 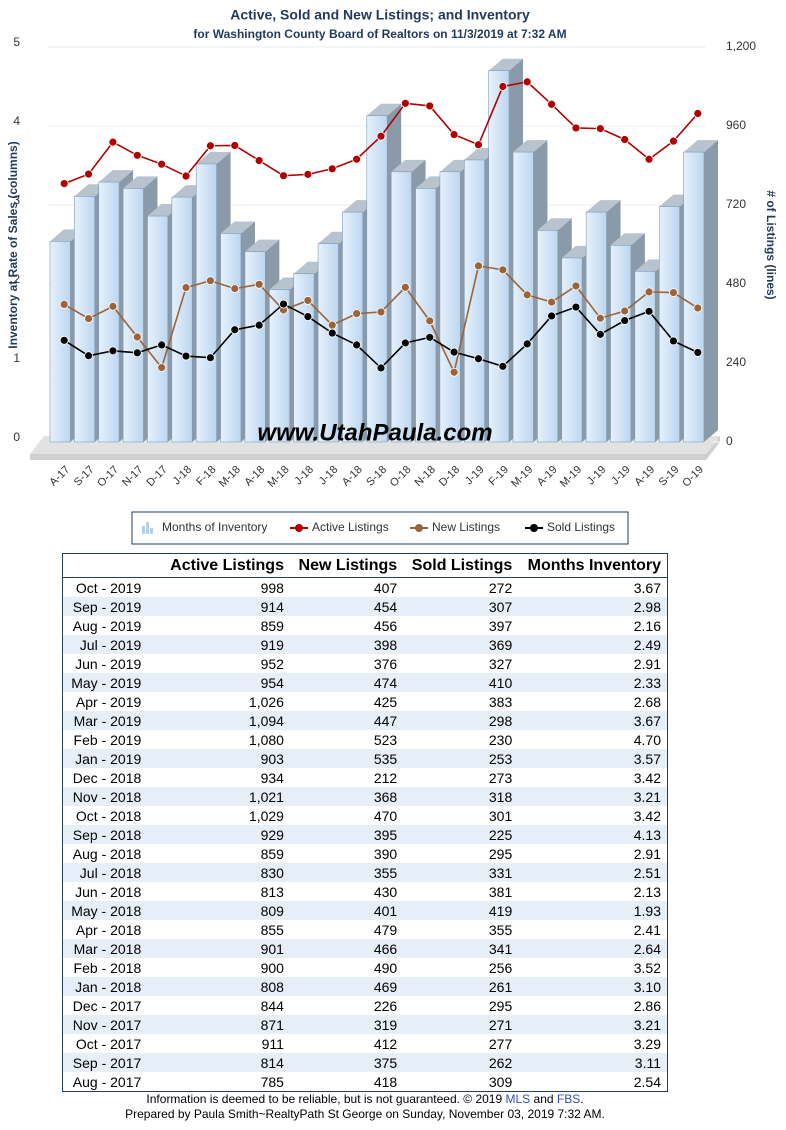 What do you see at coordinates (568, 1099) in the screenshot?
I see `fbs-link: FBS` at bounding box center [568, 1099].